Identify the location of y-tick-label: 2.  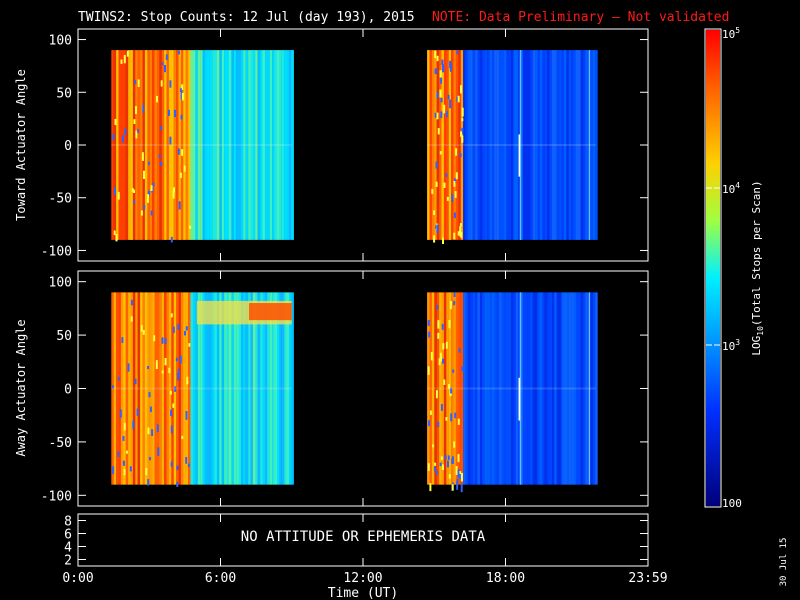
(68, 561).